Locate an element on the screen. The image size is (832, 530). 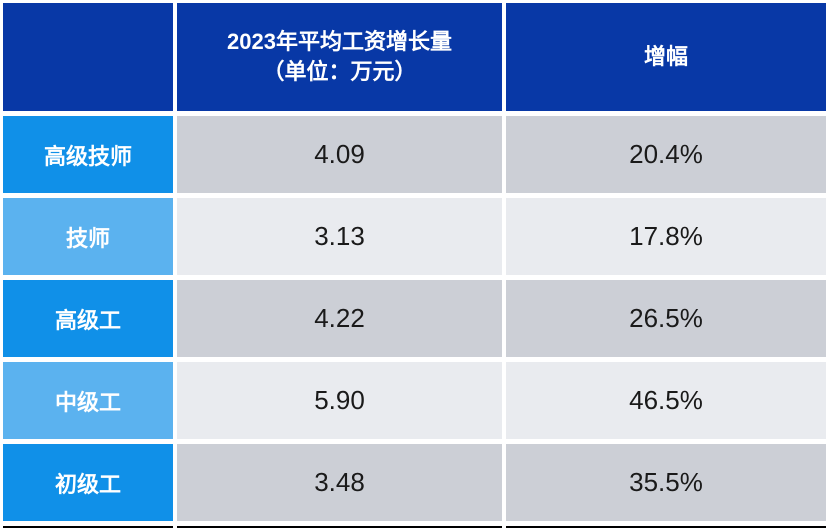
row-label-technician: 技师 is located at coordinates (88, 236).